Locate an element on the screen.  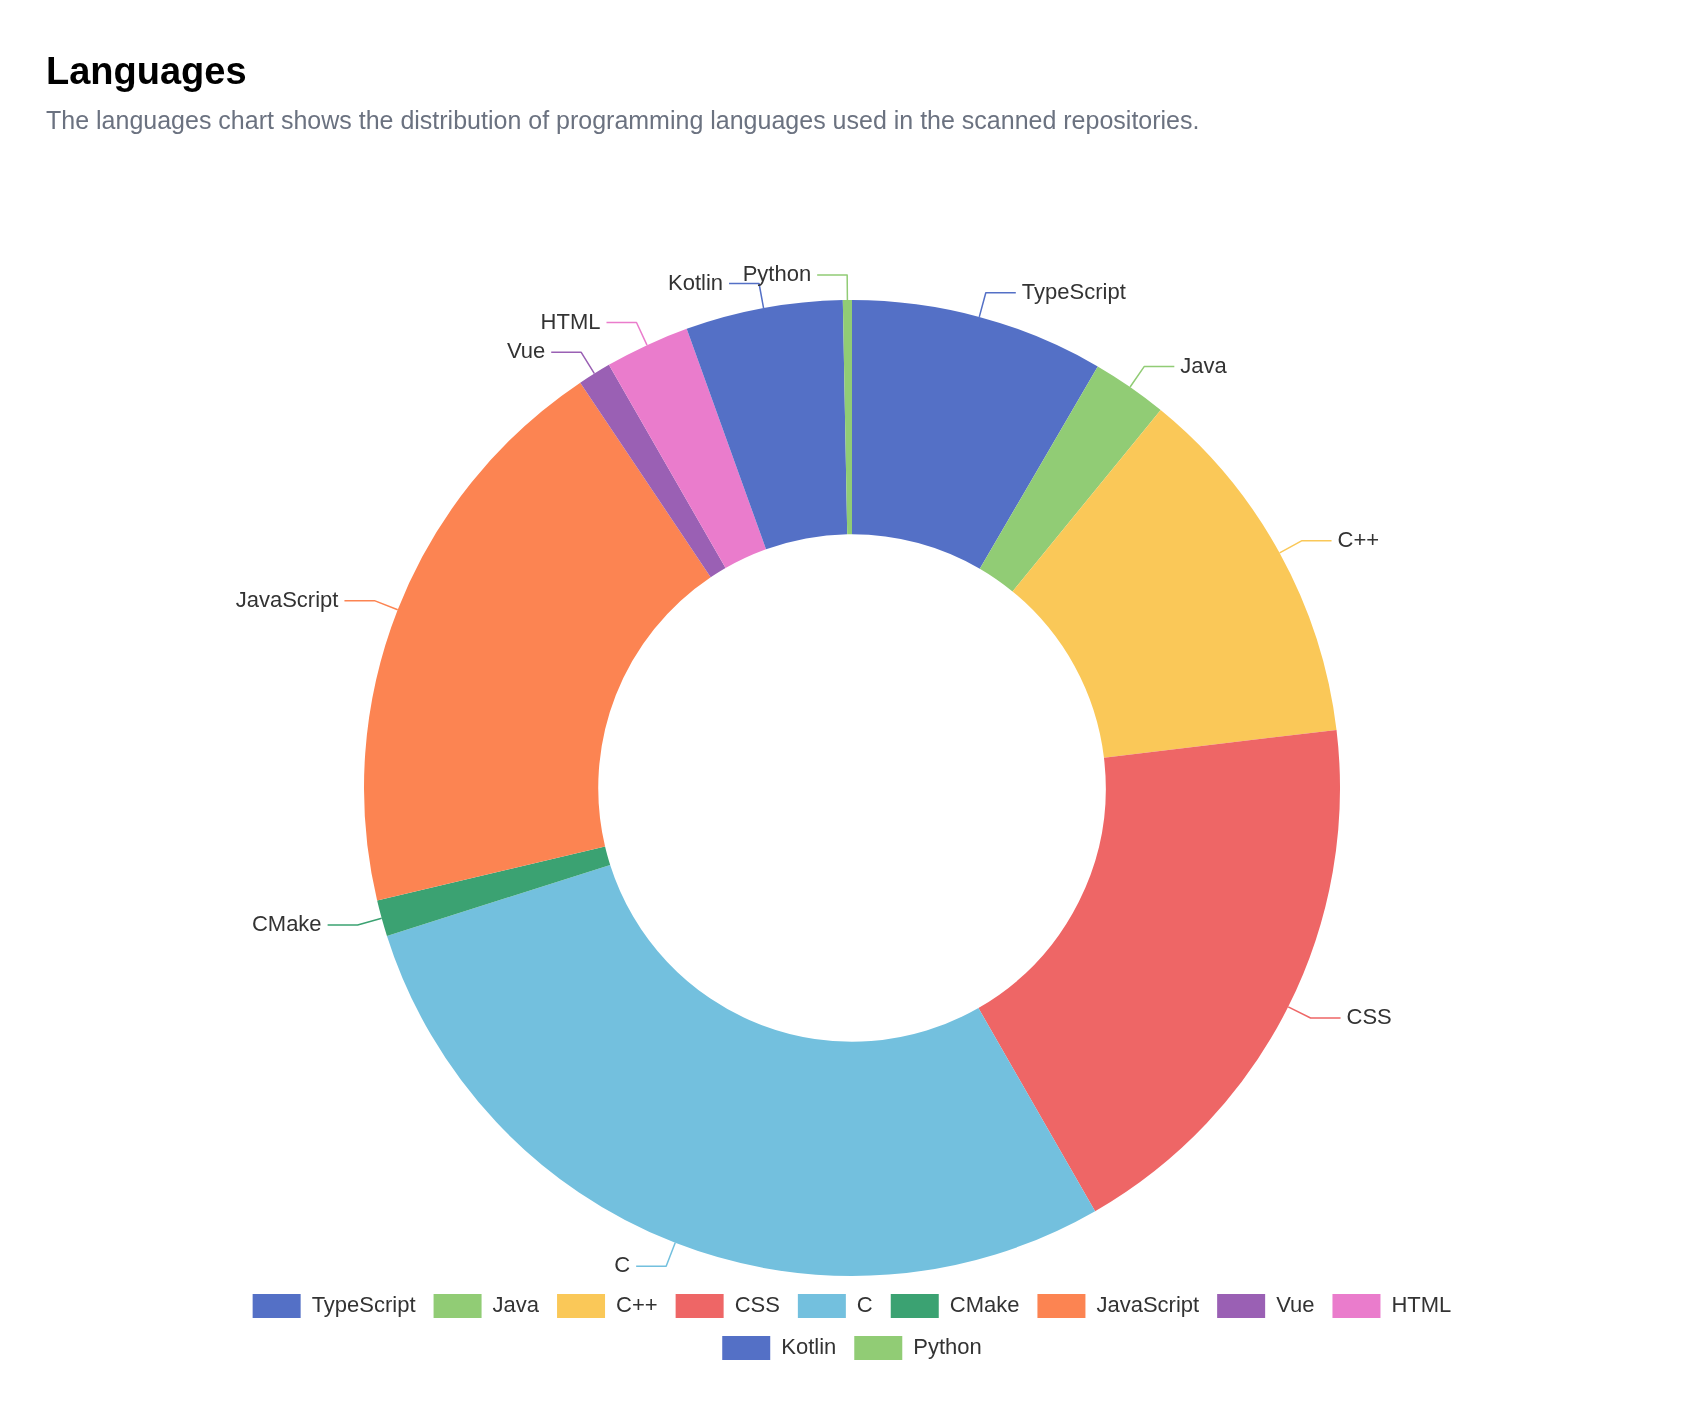
chart-title: Languages is located at coordinates (146, 71).